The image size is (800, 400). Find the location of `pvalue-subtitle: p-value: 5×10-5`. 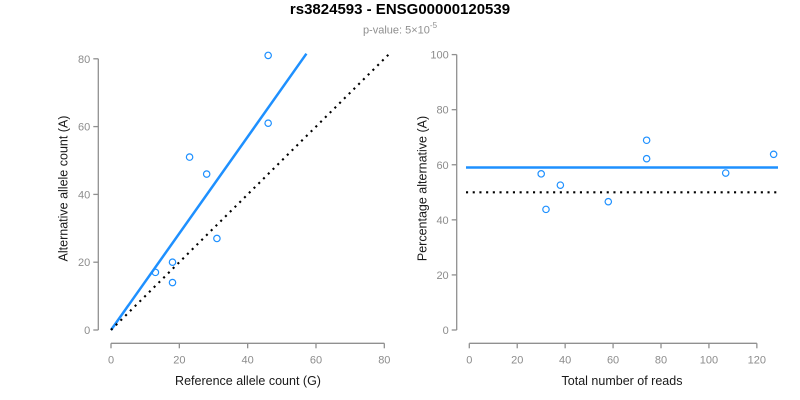

pvalue-subtitle: p-value: 5×10-5 is located at coordinates (400, 29).